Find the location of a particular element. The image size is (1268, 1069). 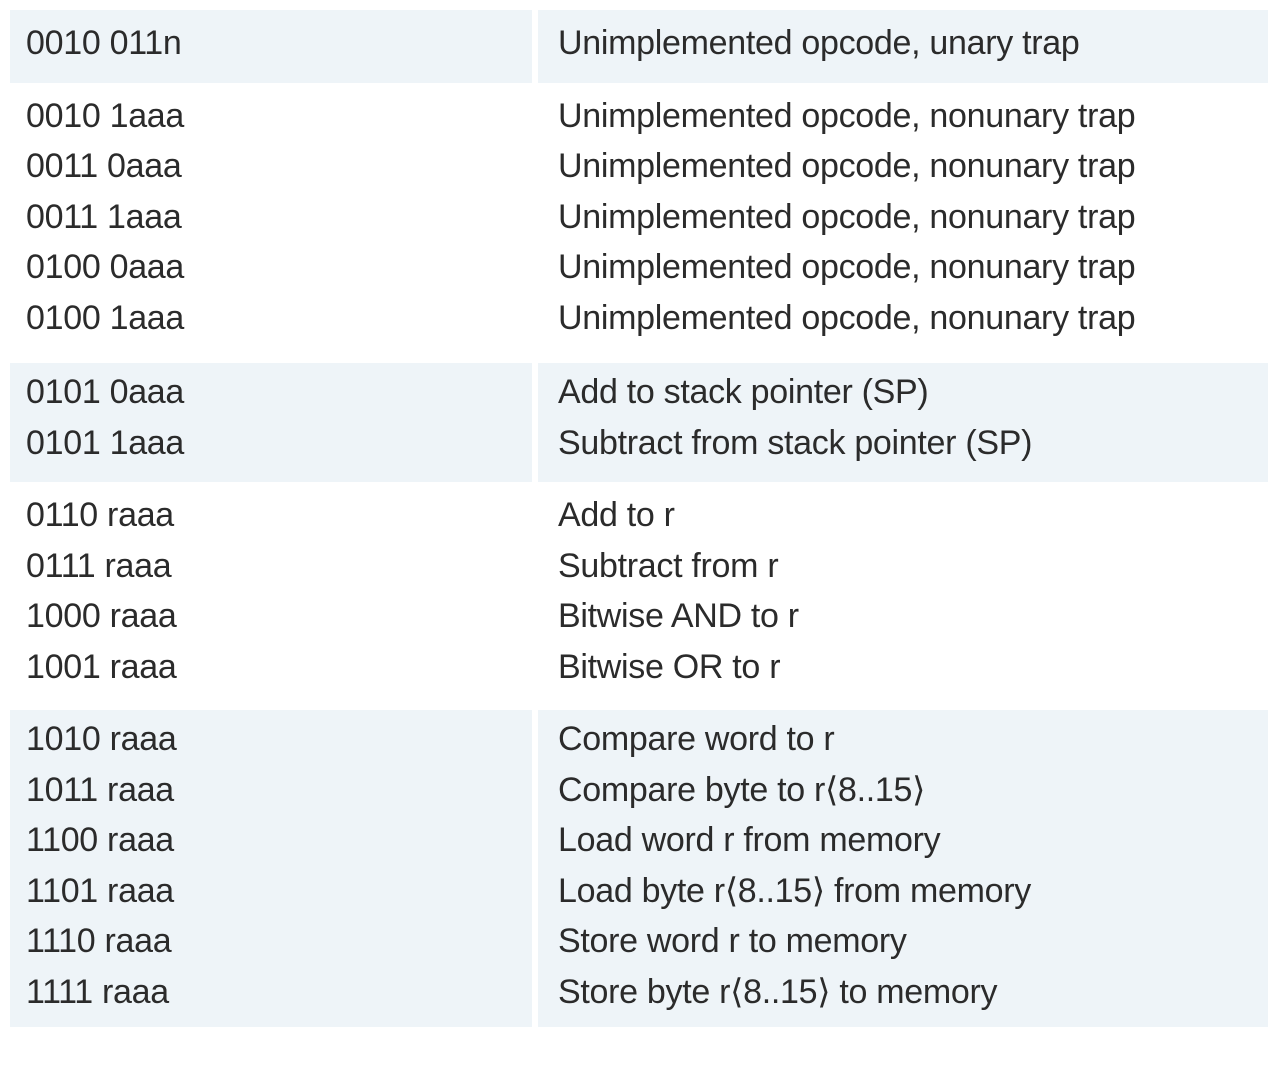

opcode-description: Store word r to memory is located at coordinates (732, 941).